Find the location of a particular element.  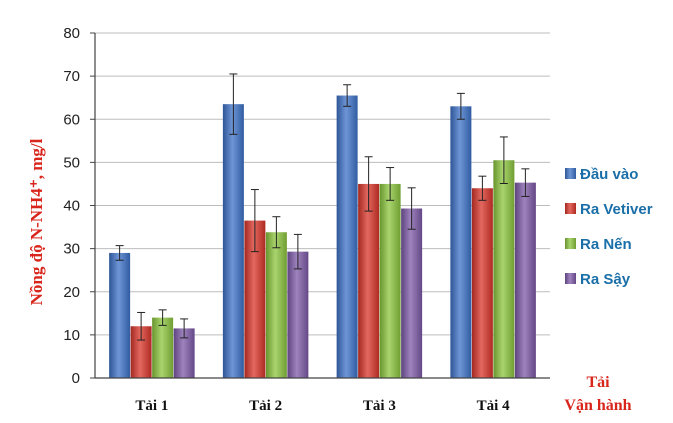

y-tick-label: 20 is located at coordinates (71, 292).